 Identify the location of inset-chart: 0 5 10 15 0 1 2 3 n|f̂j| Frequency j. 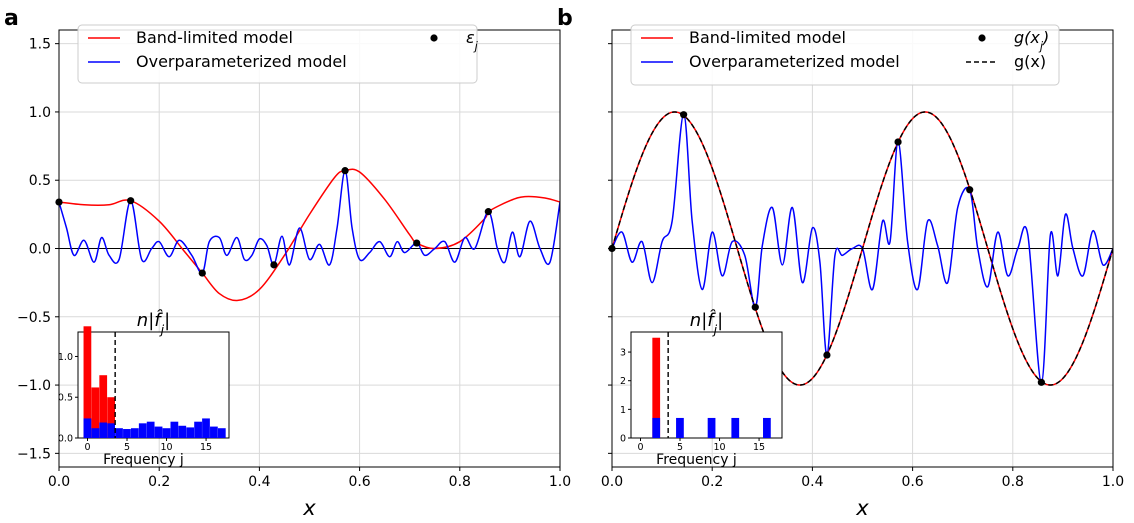
(701, 389).